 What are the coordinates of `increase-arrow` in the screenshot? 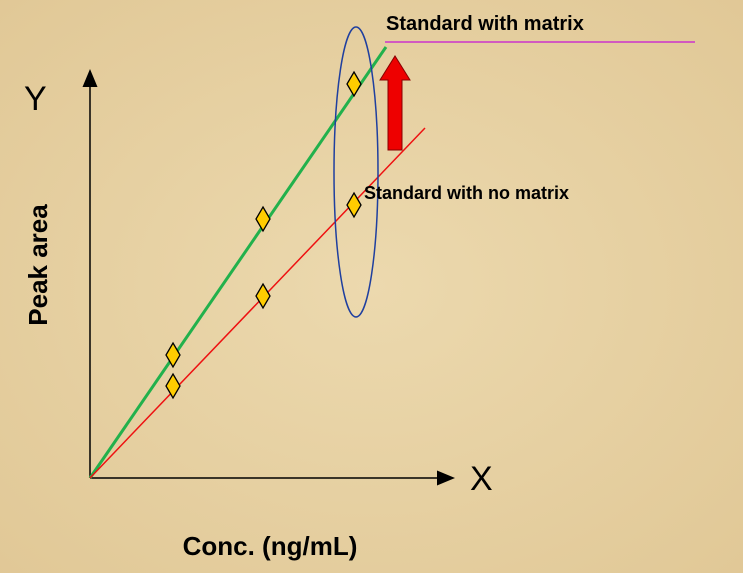 It's located at (395, 103).